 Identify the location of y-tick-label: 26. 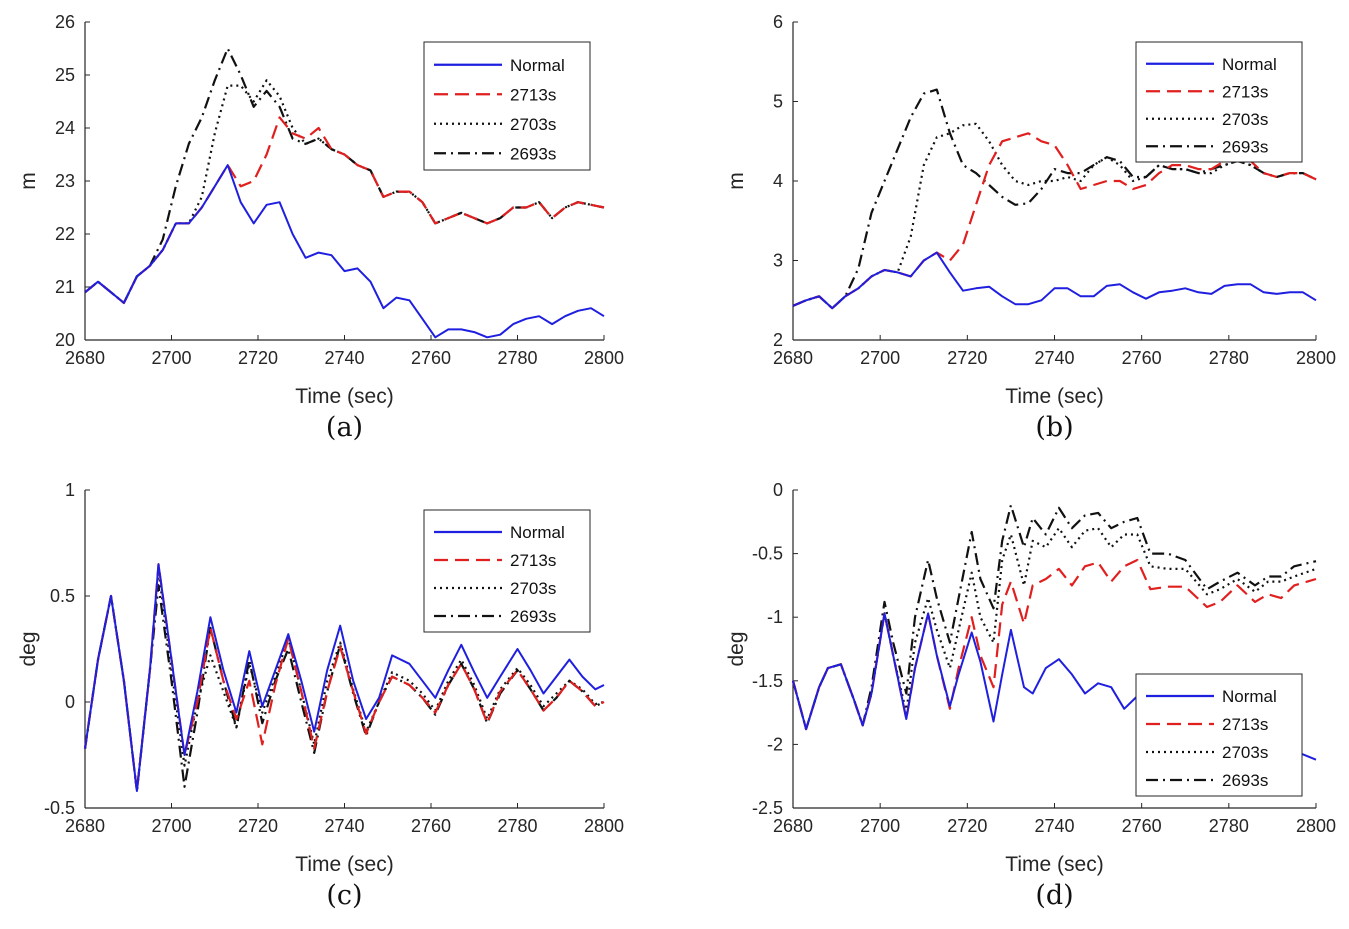
(65, 22).